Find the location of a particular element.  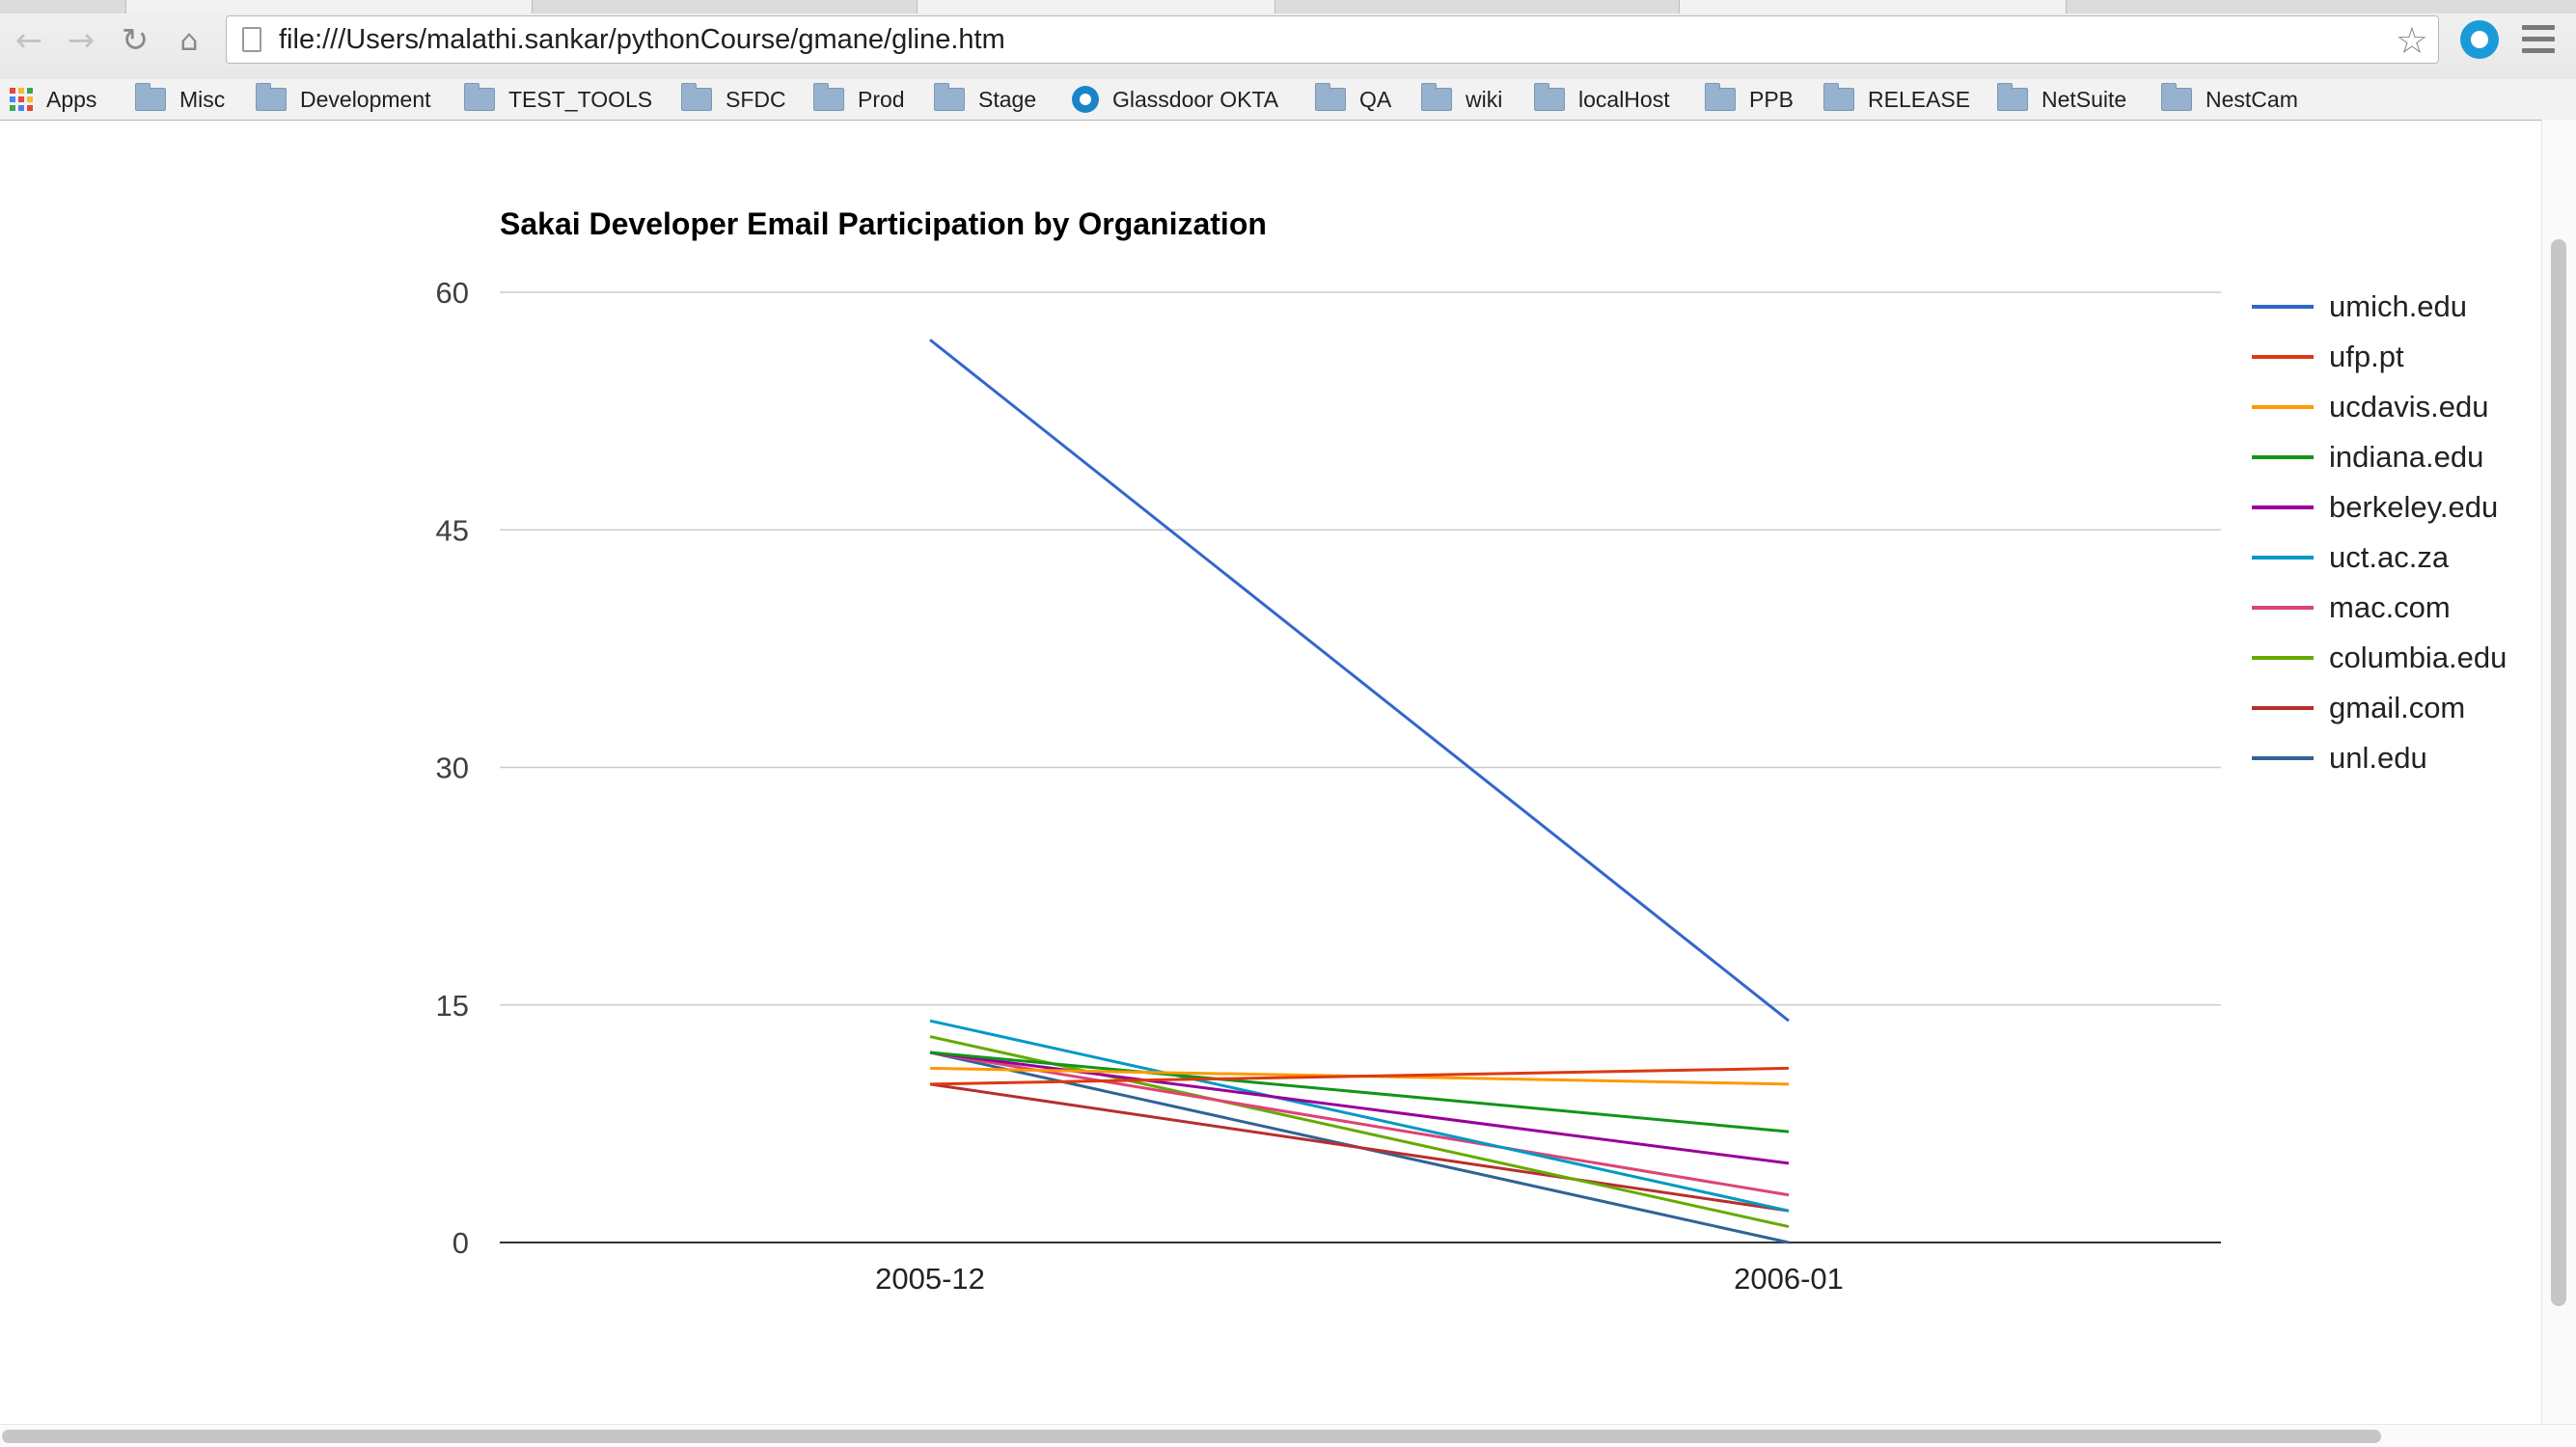

bookmark-label: RELEASE is located at coordinates (1920, 99).